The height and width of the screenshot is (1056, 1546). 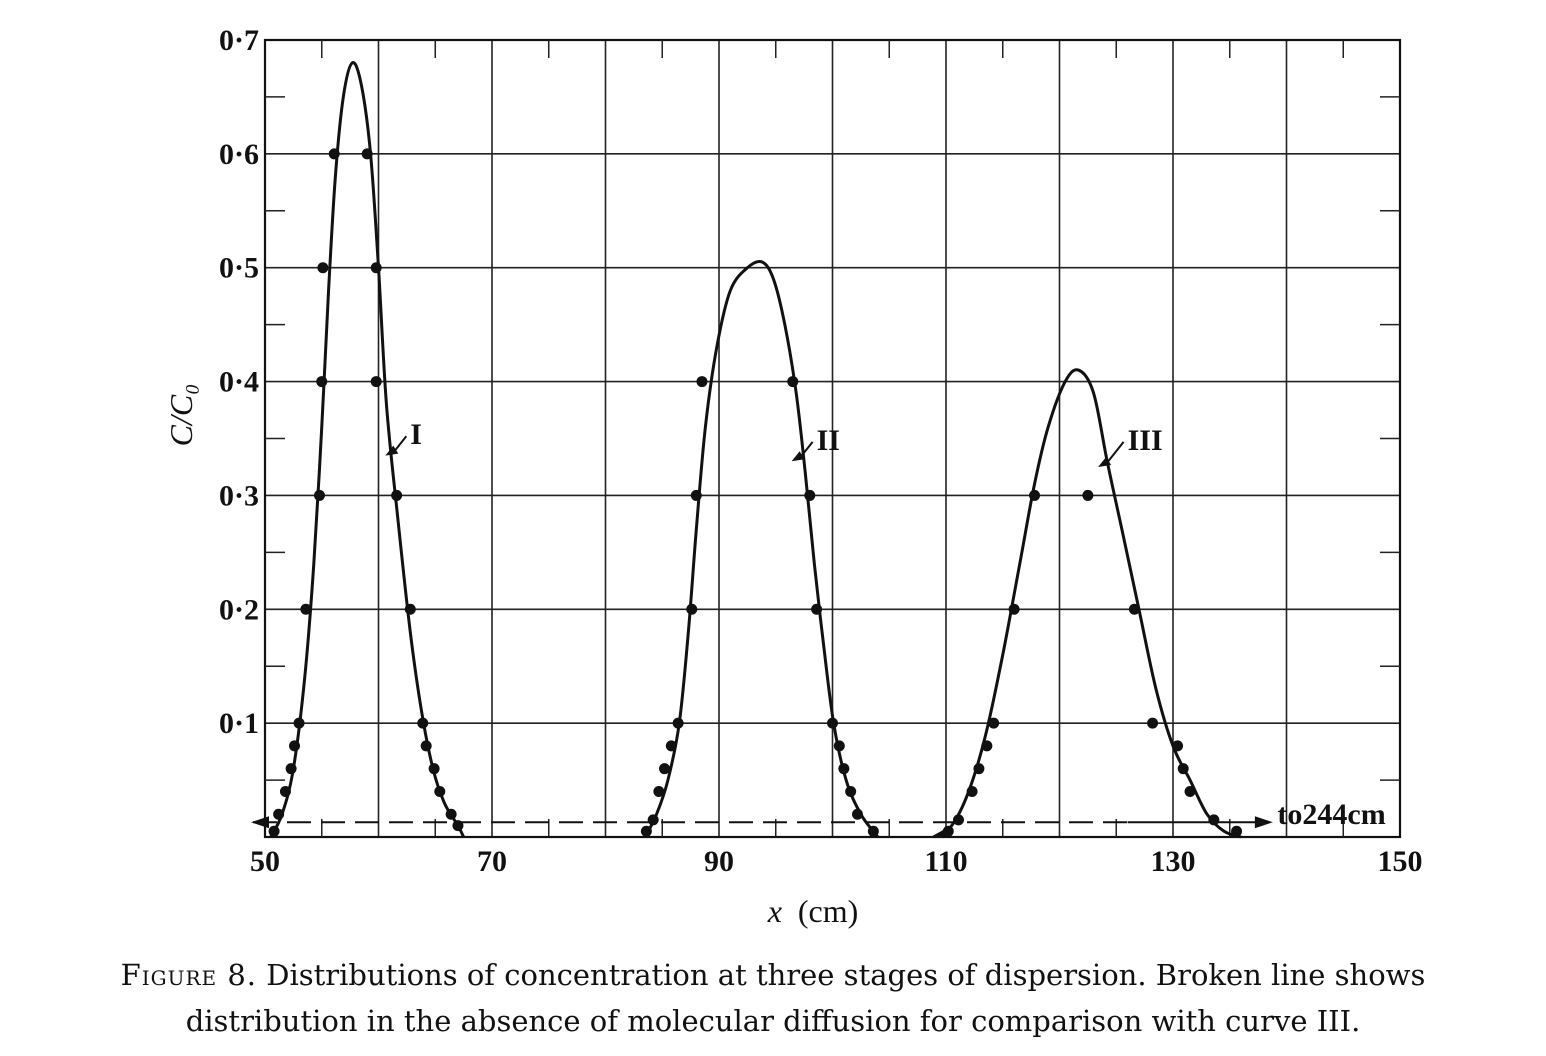 What do you see at coordinates (798, 456) in the screenshot?
I see `curve-pointer-head-II` at bounding box center [798, 456].